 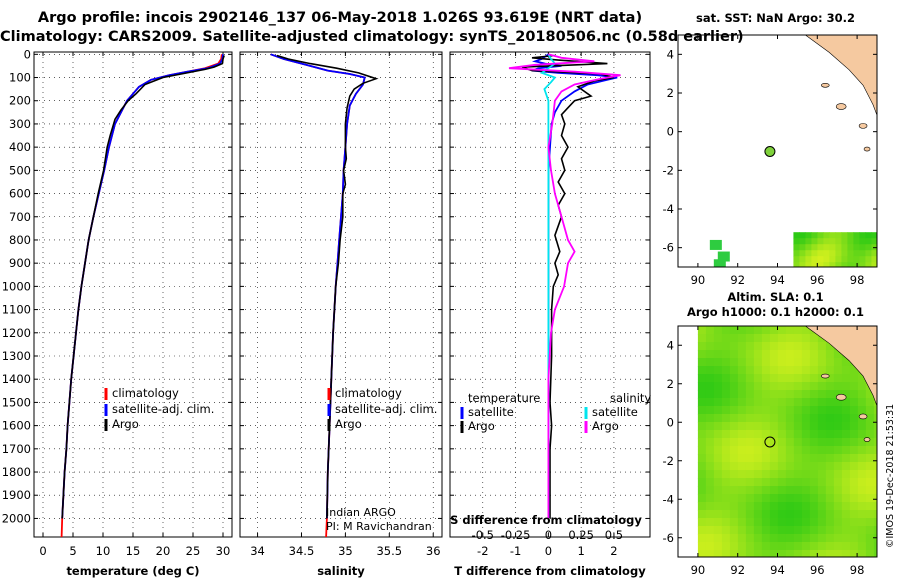 I want to click on x-axis-label-temperature: temperature (deg C), so click(x=132, y=571).